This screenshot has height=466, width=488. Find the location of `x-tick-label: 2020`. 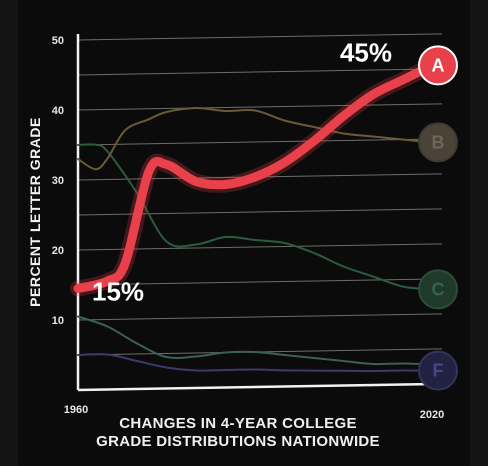

x-tick-label: 2020 is located at coordinates (432, 415).